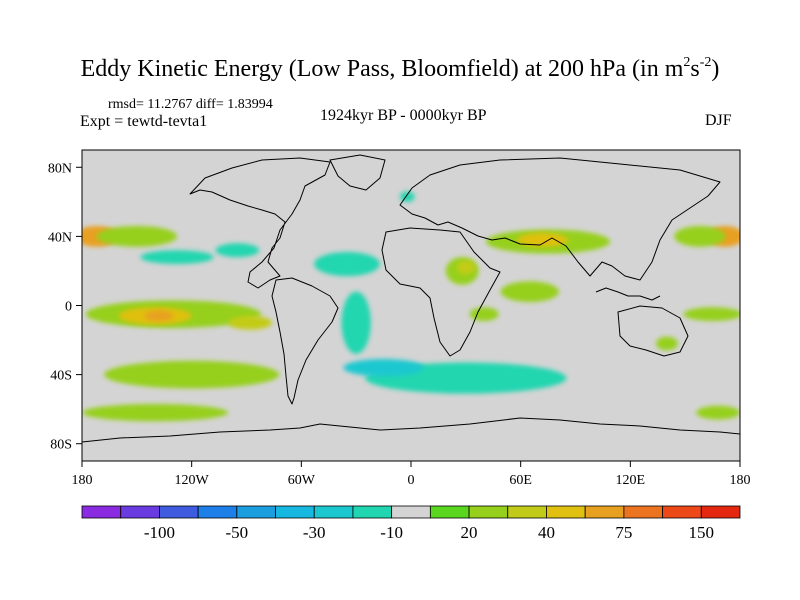 This screenshot has width=800, height=600. What do you see at coordinates (700, 236) in the screenshot?
I see `anomaly-region-west-pacific-jet-band` at bounding box center [700, 236].